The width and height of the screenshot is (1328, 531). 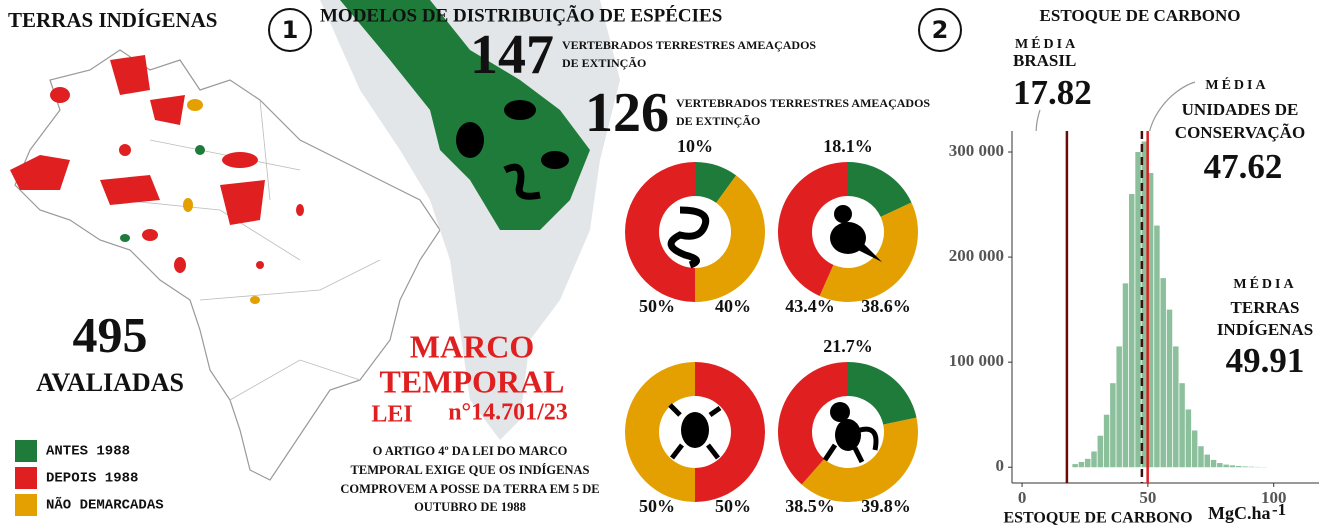 What do you see at coordinates (1140, 15) in the screenshot?
I see `section-title: ESTOQUE DE CARBONO` at bounding box center [1140, 15].